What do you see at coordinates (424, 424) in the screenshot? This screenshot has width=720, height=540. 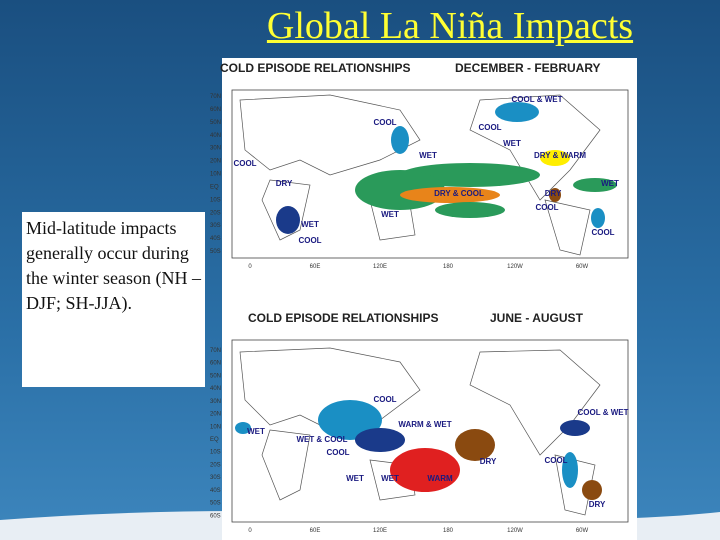 I see `region-label: WARM & WET` at bounding box center [424, 424].